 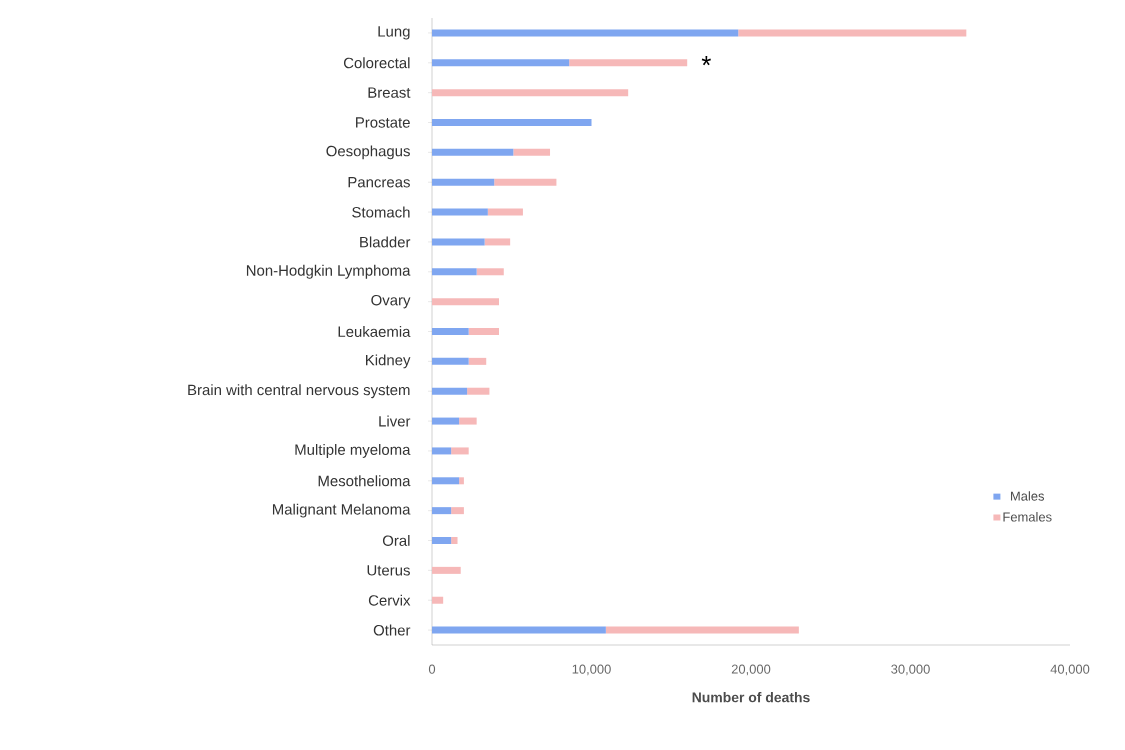 What do you see at coordinates (368, 152) in the screenshot?
I see `y-tick-label: Oesophagus` at bounding box center [368, 152].